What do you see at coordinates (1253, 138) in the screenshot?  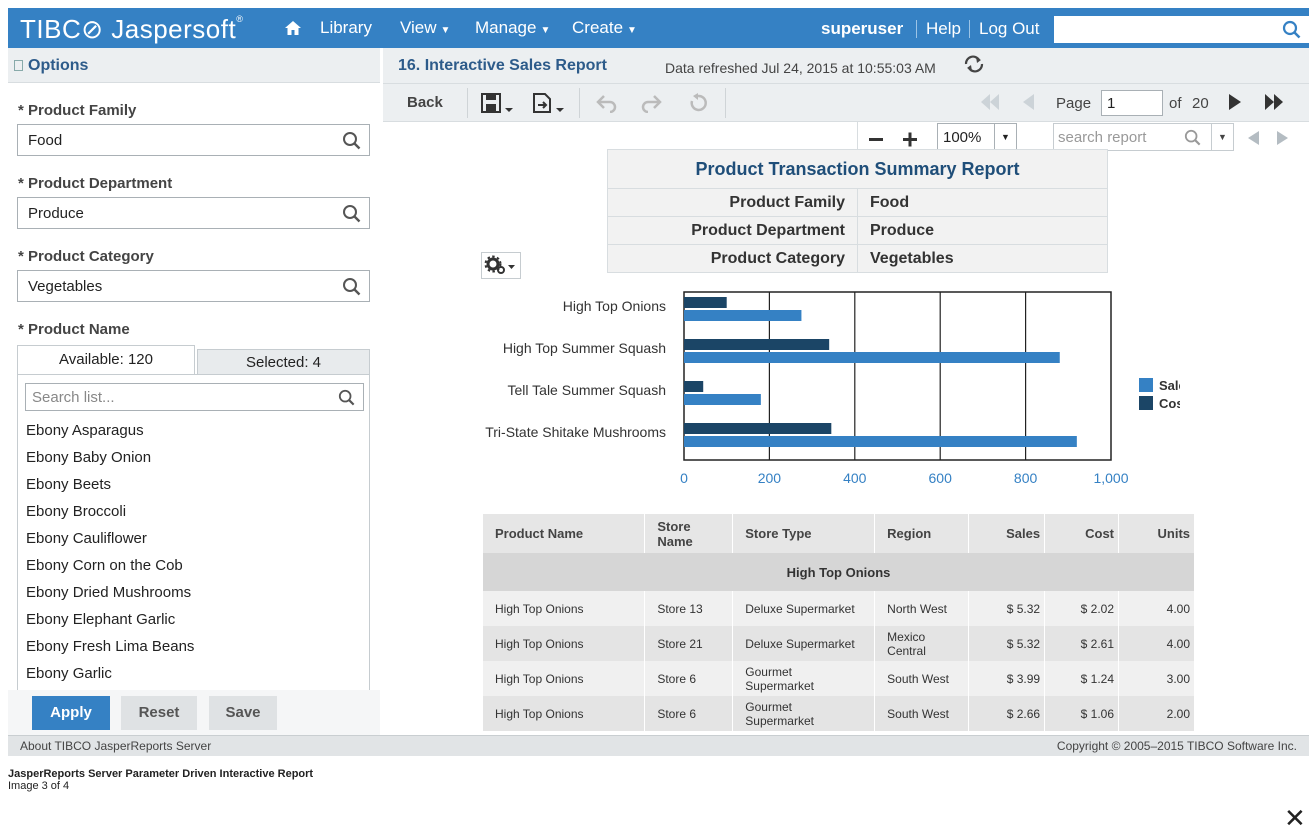 I see `search-previous-icon` at bounding box center [1253, 138].